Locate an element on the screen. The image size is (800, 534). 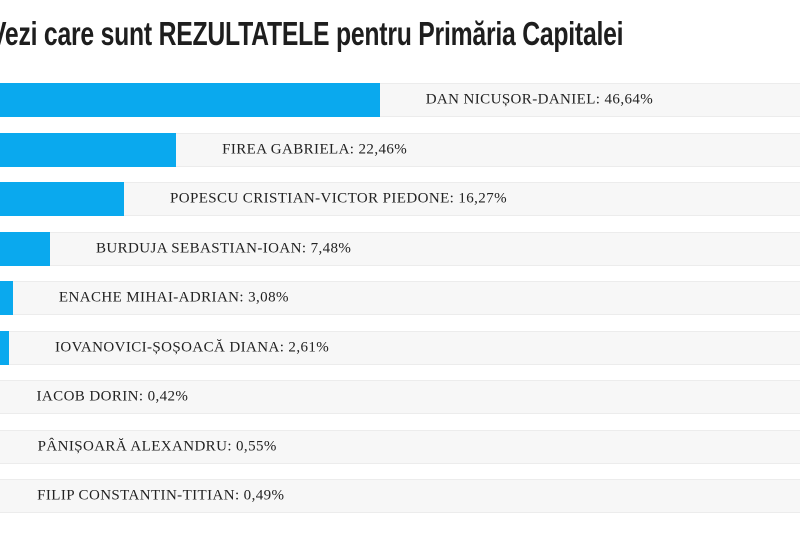
result-row: IOVANOVICI-ȘOȘOACĂ DIANA: 2,61% is located at coordinates (400, 347).